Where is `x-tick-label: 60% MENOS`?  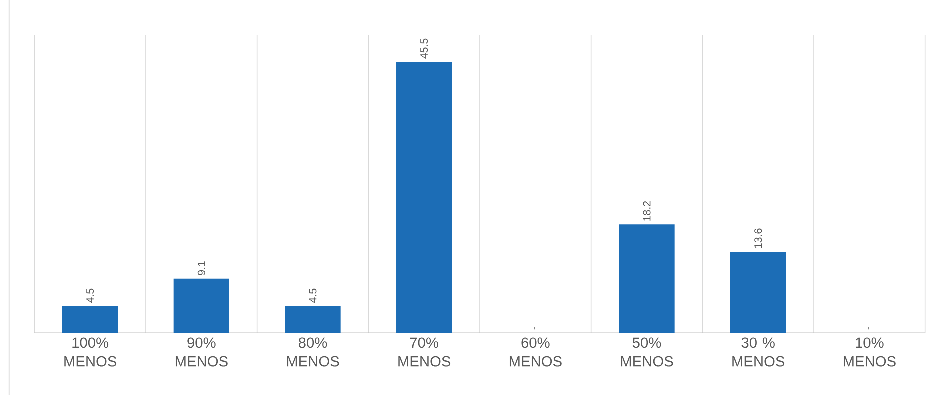 x-tick-label: 60% MENOS is located at coordinates (536, 352).